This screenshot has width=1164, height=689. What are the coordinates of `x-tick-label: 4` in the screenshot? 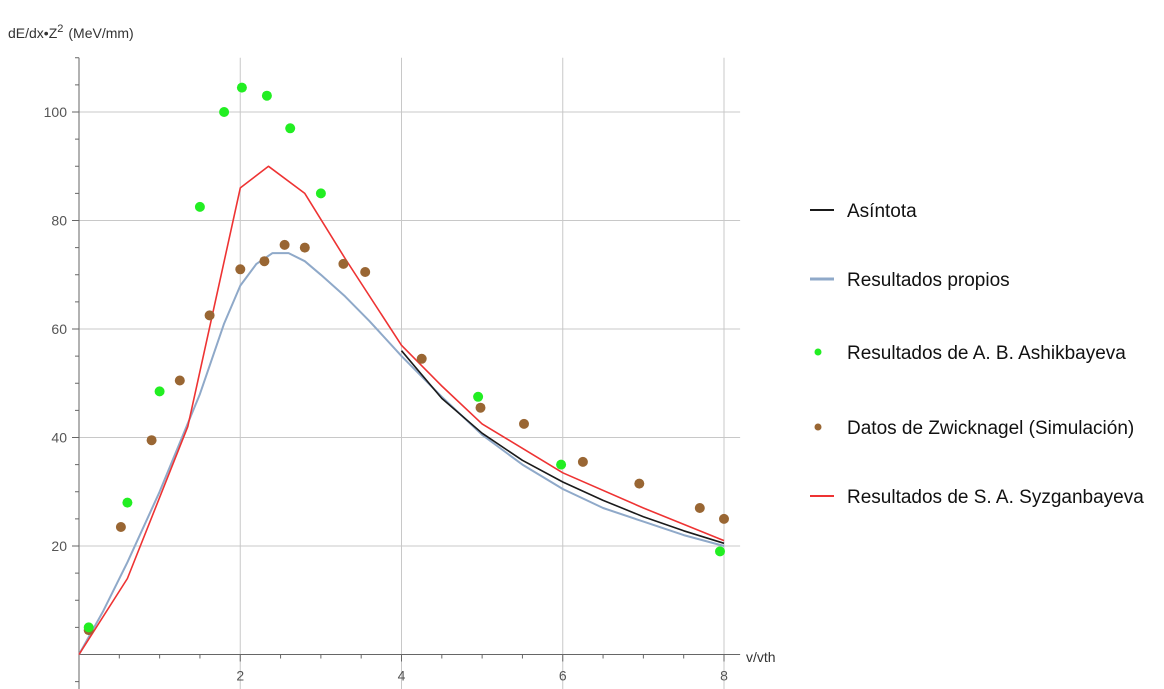 It's located at (402, 676).